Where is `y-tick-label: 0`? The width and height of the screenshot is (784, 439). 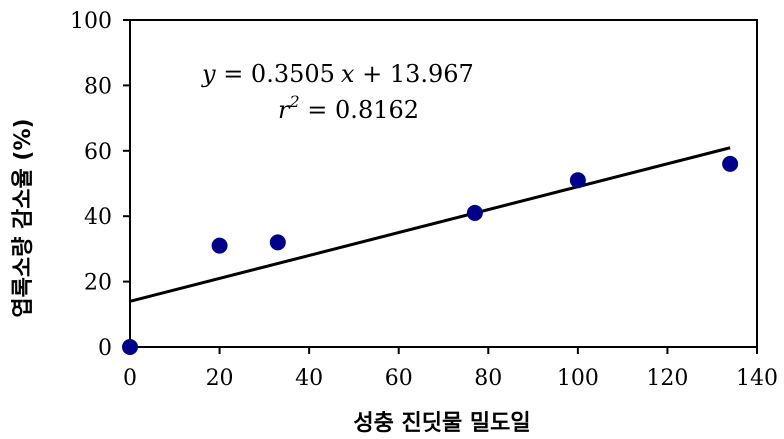 y-tick-label: 0 is located at coordinates (105, 348).